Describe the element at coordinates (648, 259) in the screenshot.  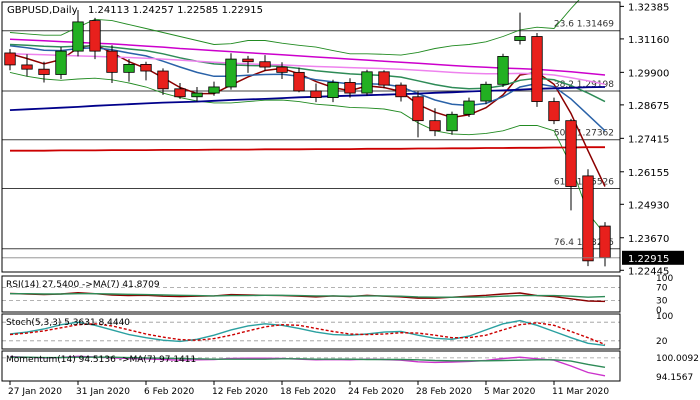
I see `last-price-label: 1.22915` at that location.